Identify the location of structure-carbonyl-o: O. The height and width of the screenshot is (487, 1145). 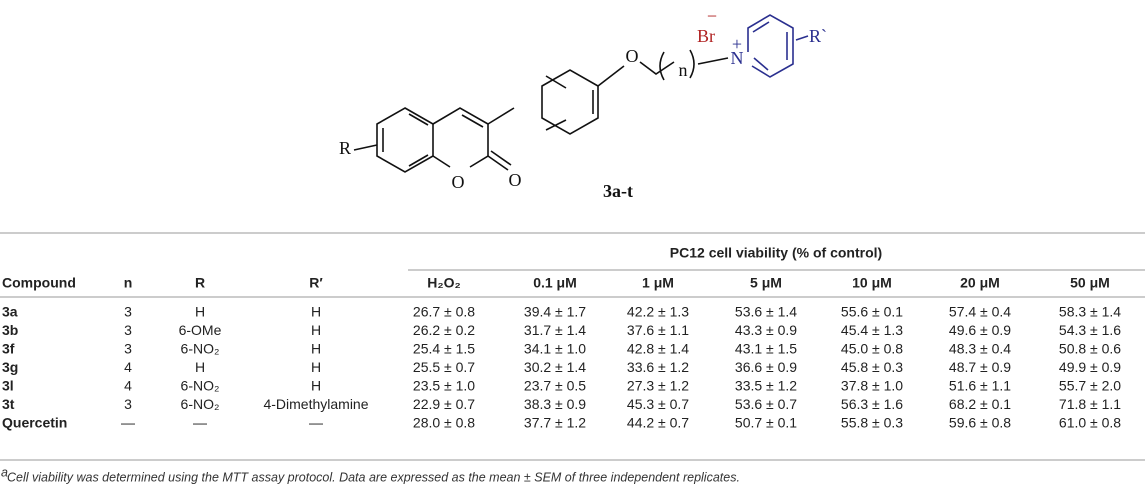
(515, 180).